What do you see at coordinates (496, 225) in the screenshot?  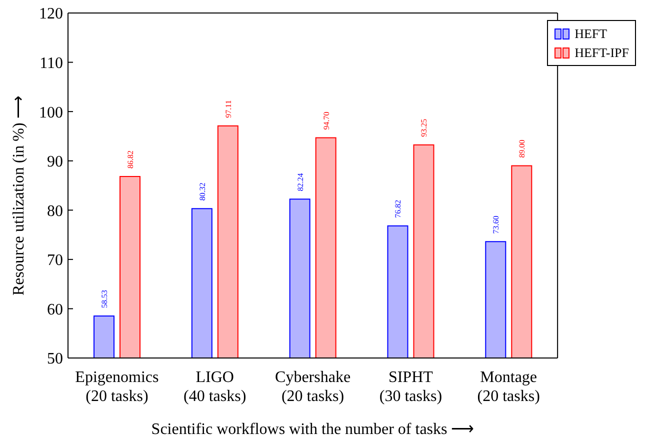 I see `data-label: 73.60` at bounding box center [496, 225].